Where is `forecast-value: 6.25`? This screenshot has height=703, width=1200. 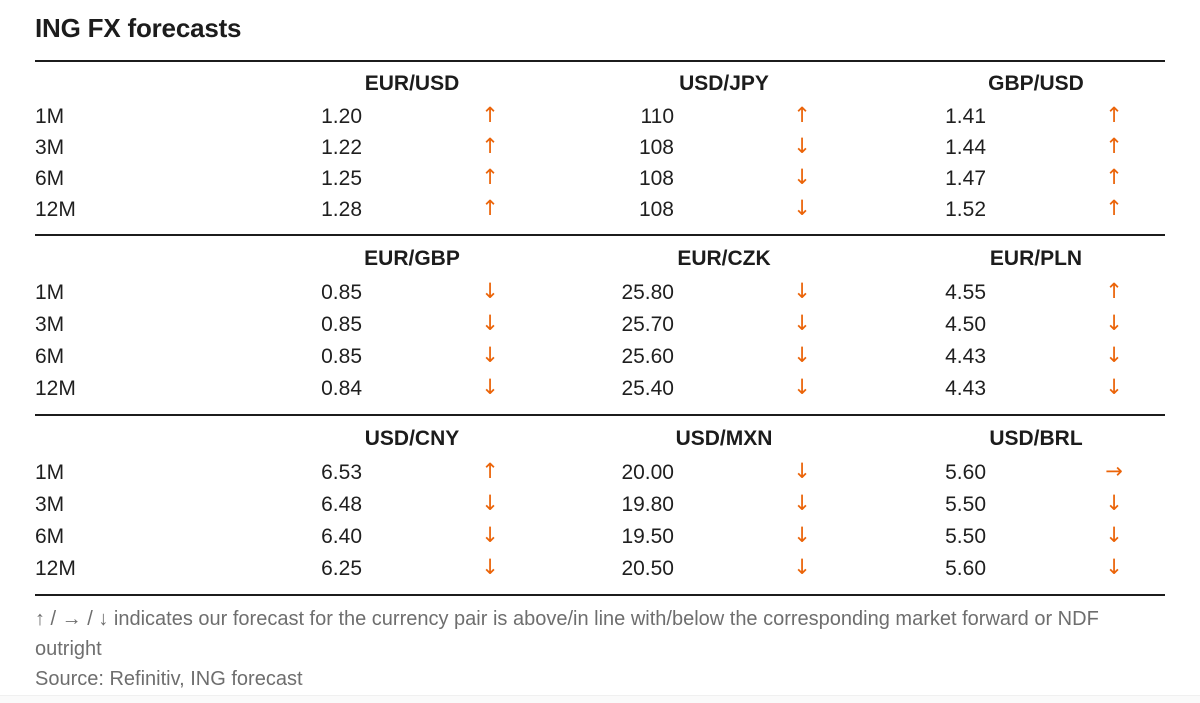
forecast-value: 6.25 is located at coordinates (341, 568).